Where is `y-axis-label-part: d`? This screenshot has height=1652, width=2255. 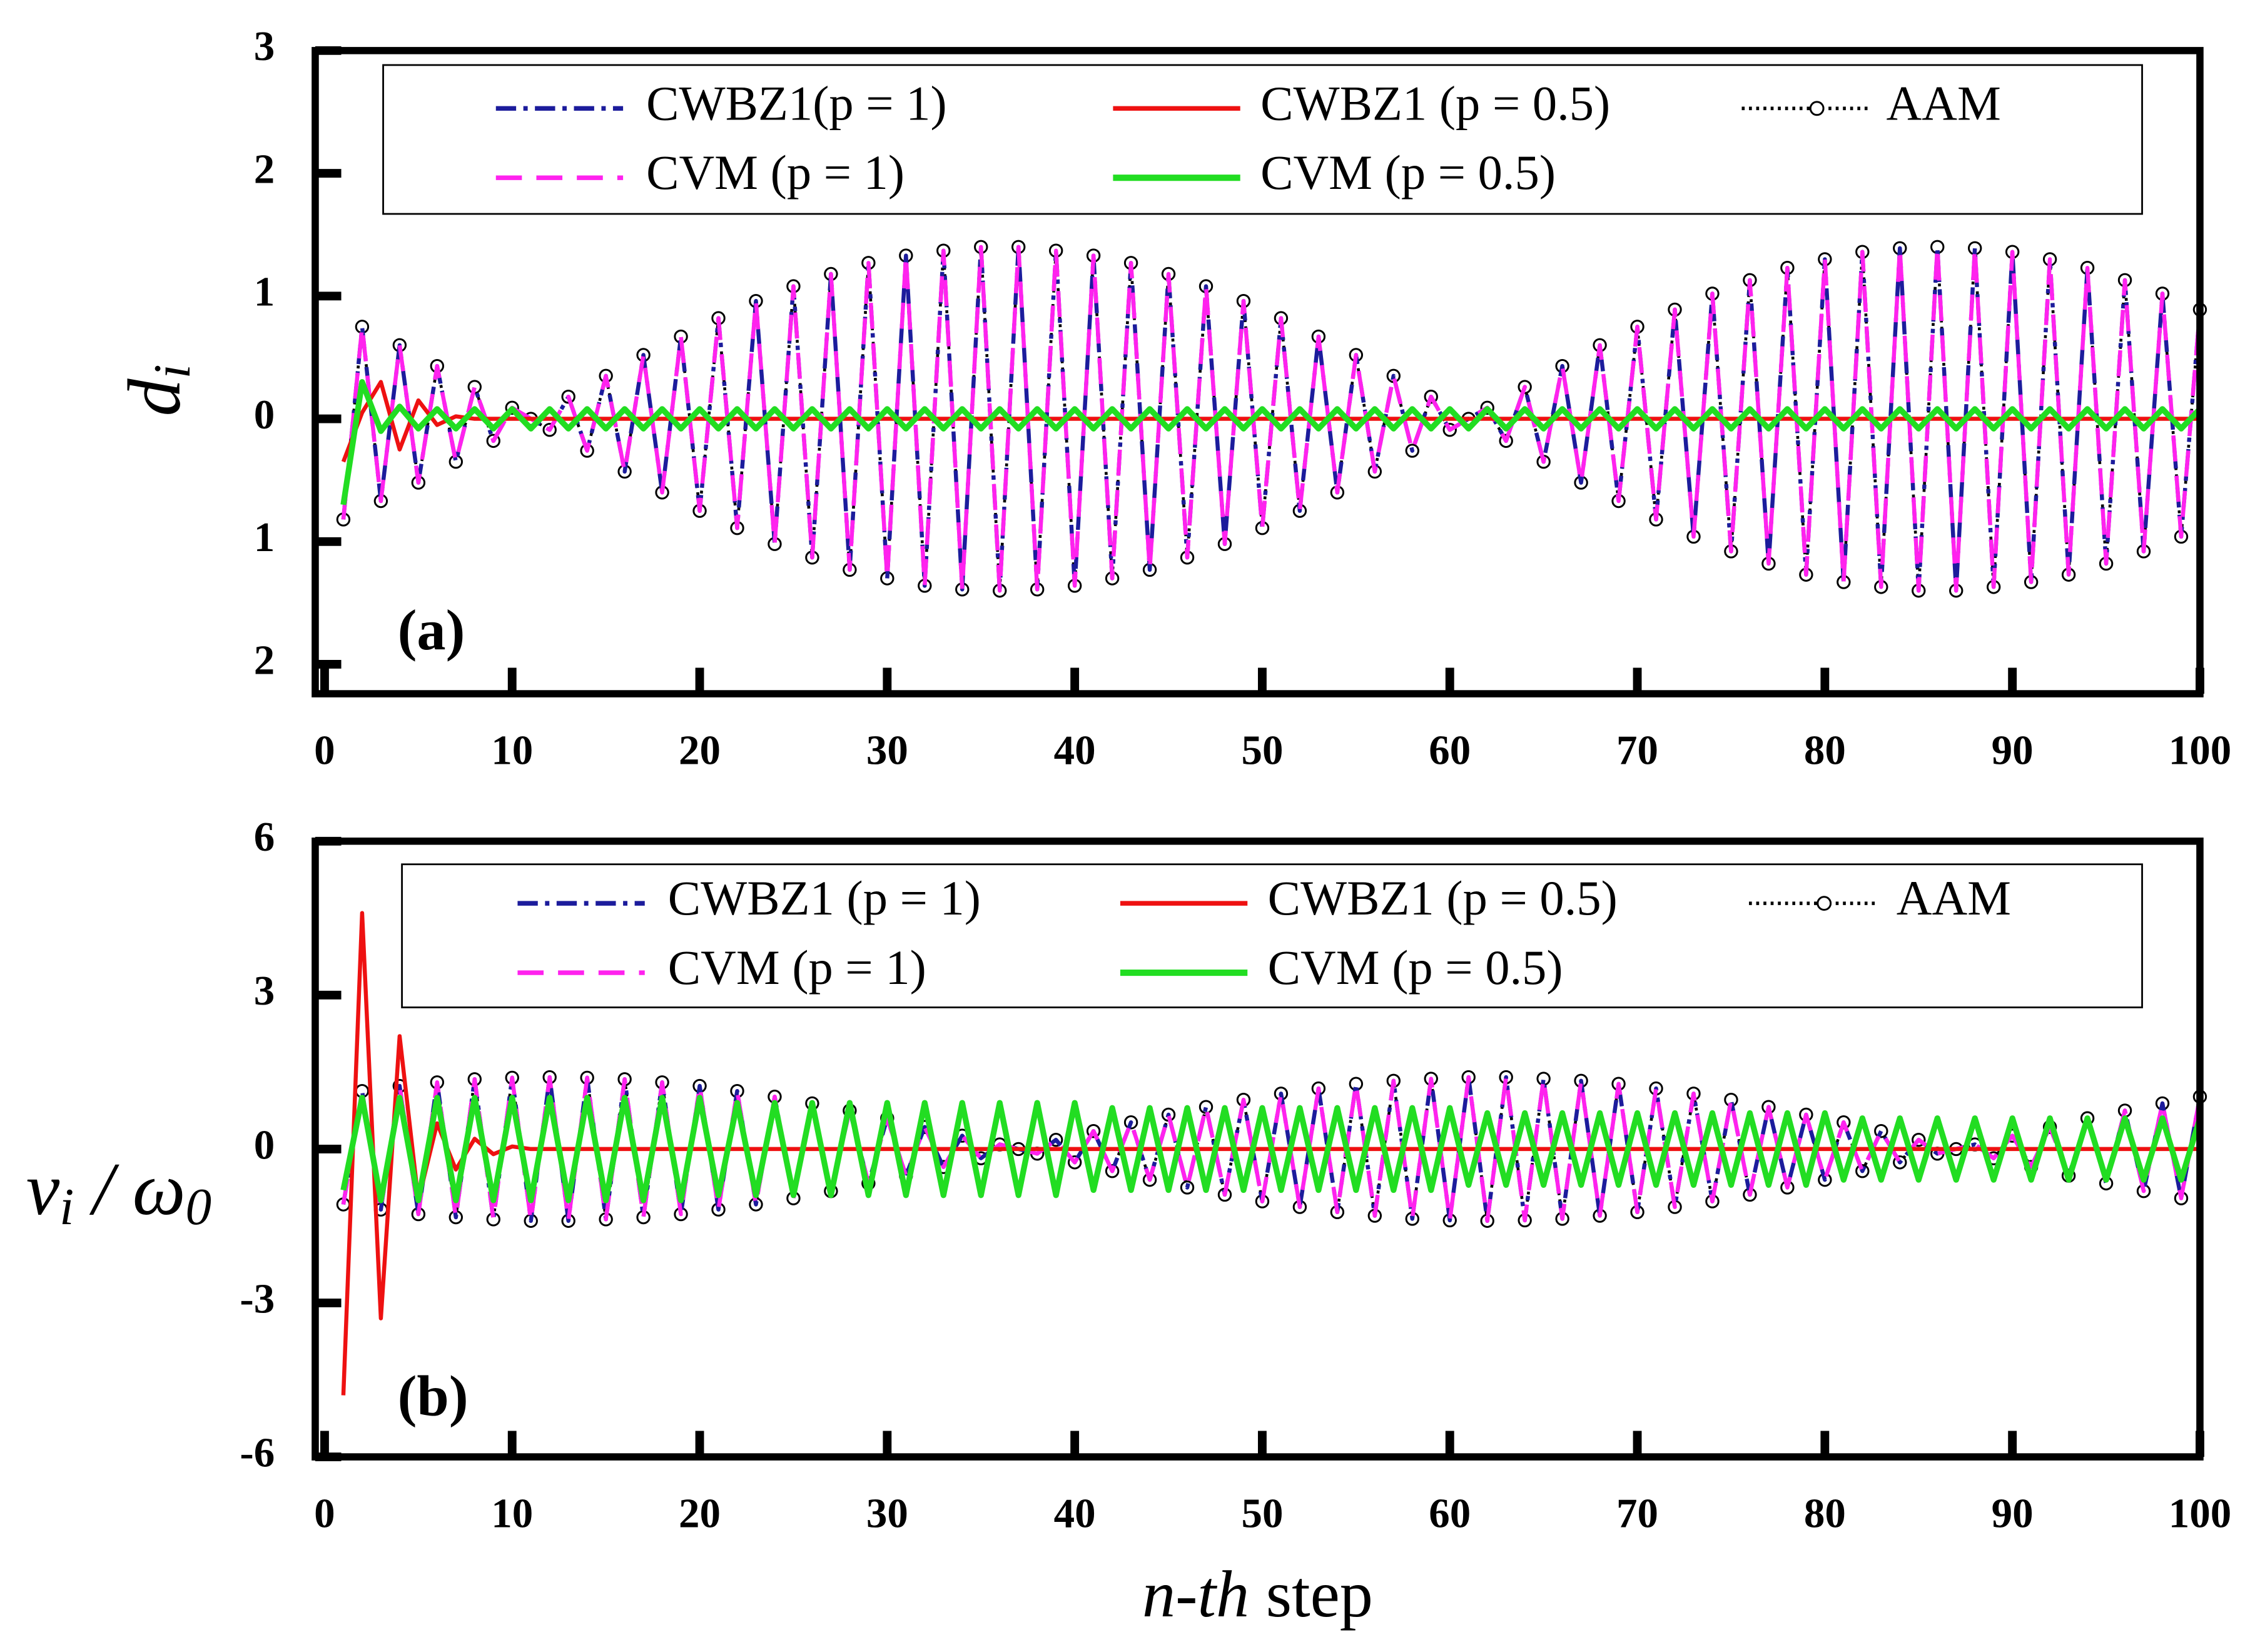
y-axis-label-part: d is located at coordinates (155, 397).